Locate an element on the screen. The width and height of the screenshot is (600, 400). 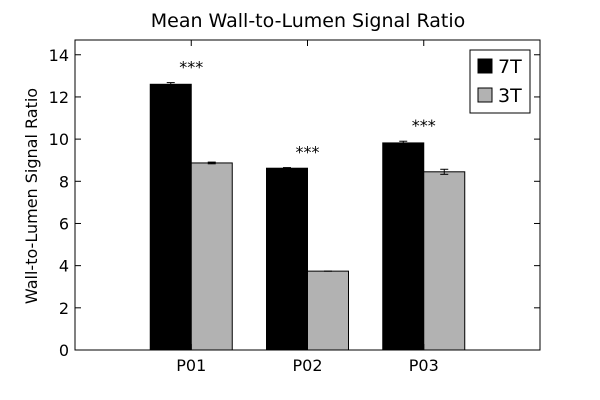
significance-marker-p01: *** is located at coordinates (191, 67).